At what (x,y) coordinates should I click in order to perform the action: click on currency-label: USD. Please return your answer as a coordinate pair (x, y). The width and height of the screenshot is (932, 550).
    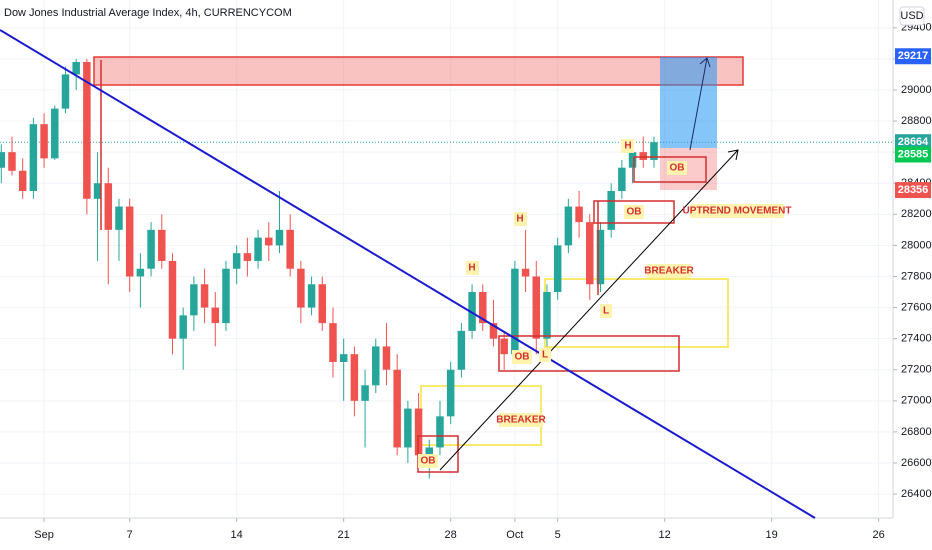
    Looking at the image, I should click on (911, 16).